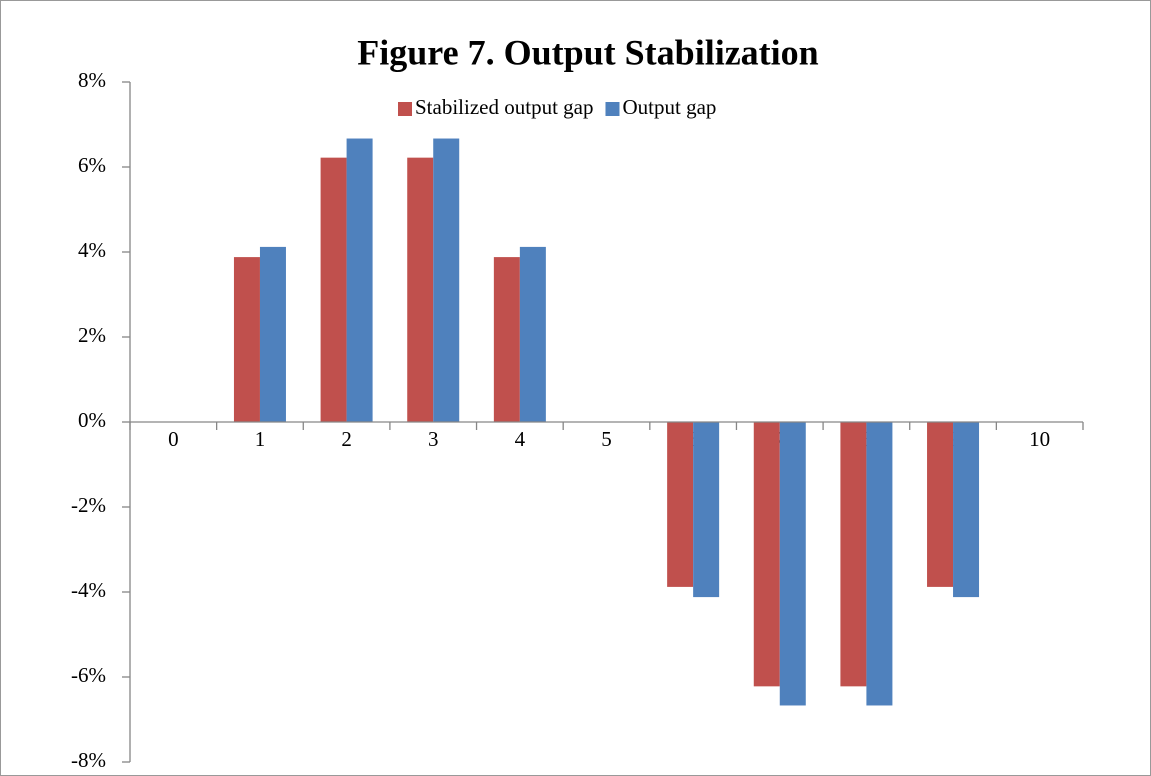  What do you see at coordinates (669, 107) in the screenshot?
I see `legend-label: Output gap` at bounding box center [669, 107].